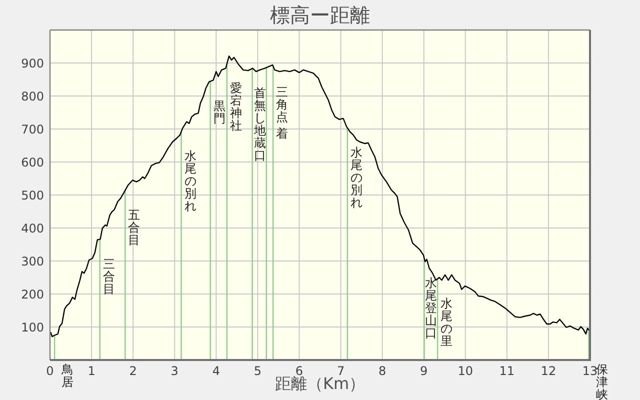 The image size is (640, 400). I want to click on ref-line-label: 愛宕神社, so click(236, 107).